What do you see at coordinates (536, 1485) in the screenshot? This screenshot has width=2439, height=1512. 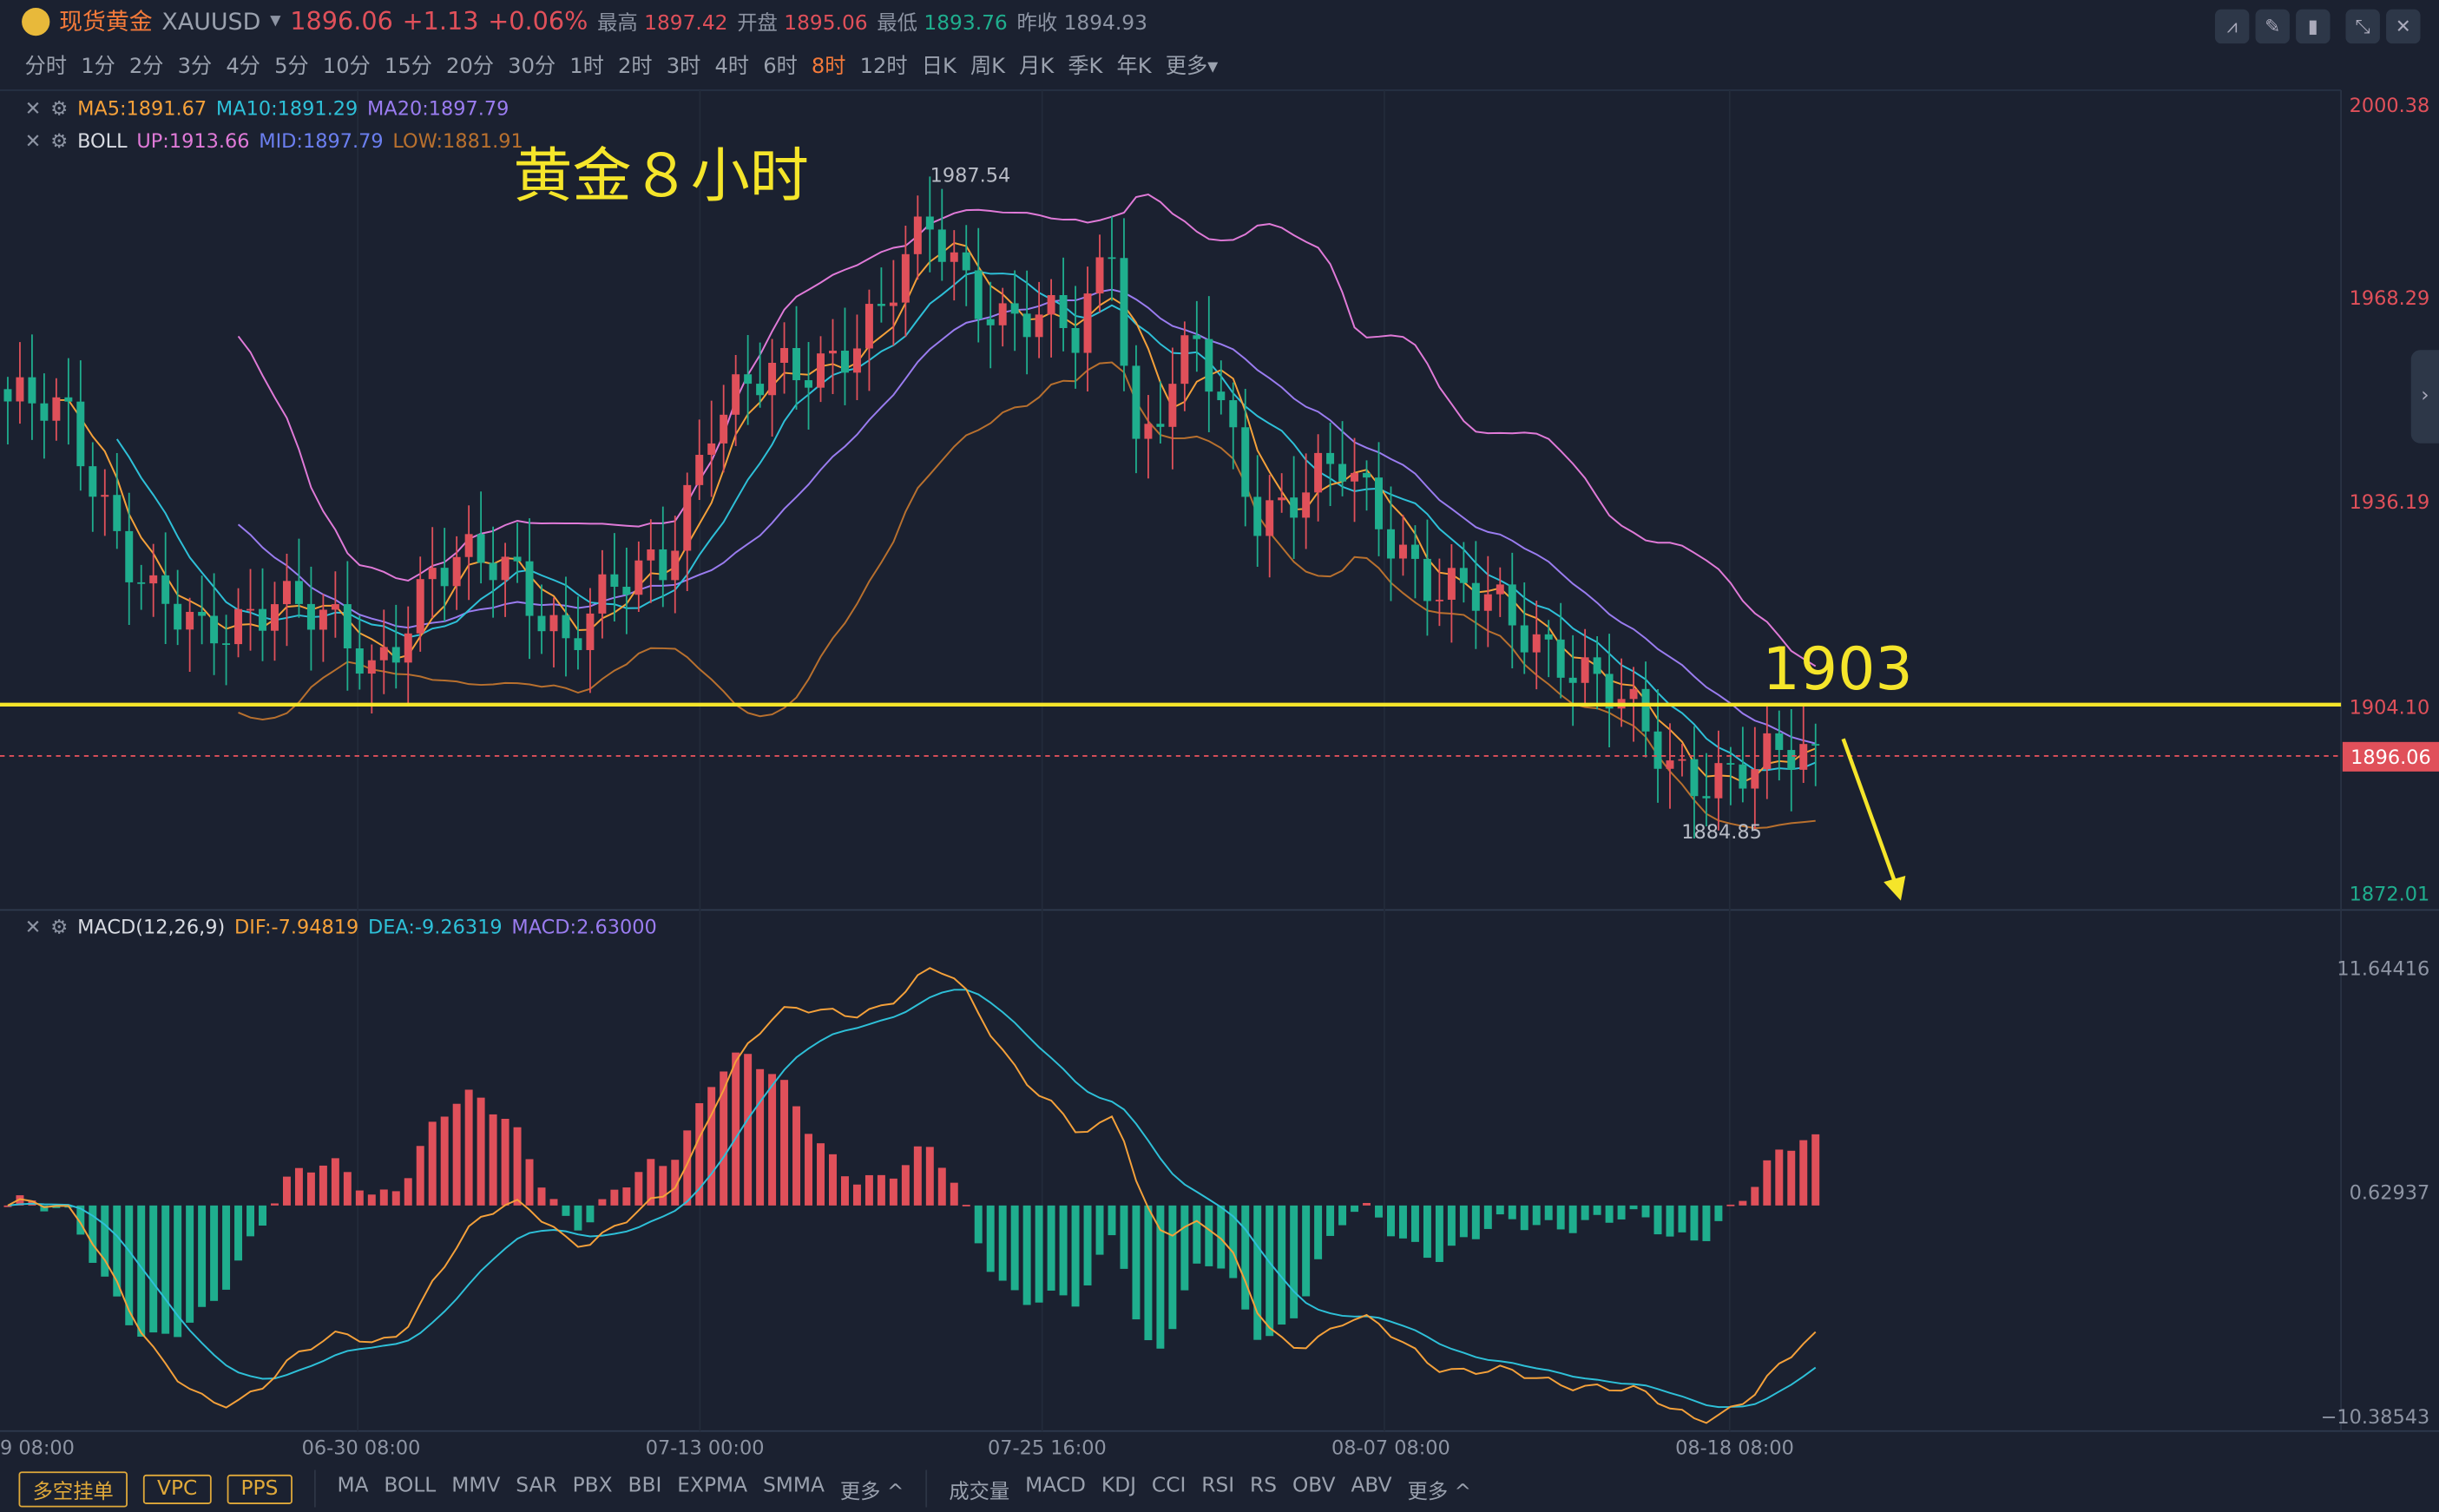 I see `main-indicator-3: SAR` at bounding box center [536, 1485].